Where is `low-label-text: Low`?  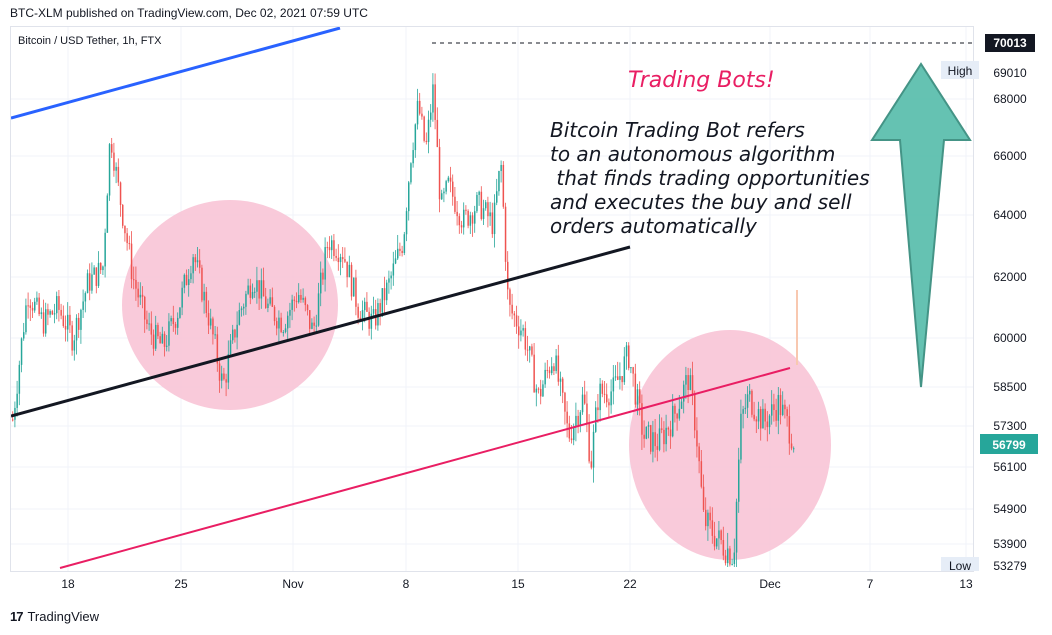
low-label-text: Low is located at coordinates (960, 566).